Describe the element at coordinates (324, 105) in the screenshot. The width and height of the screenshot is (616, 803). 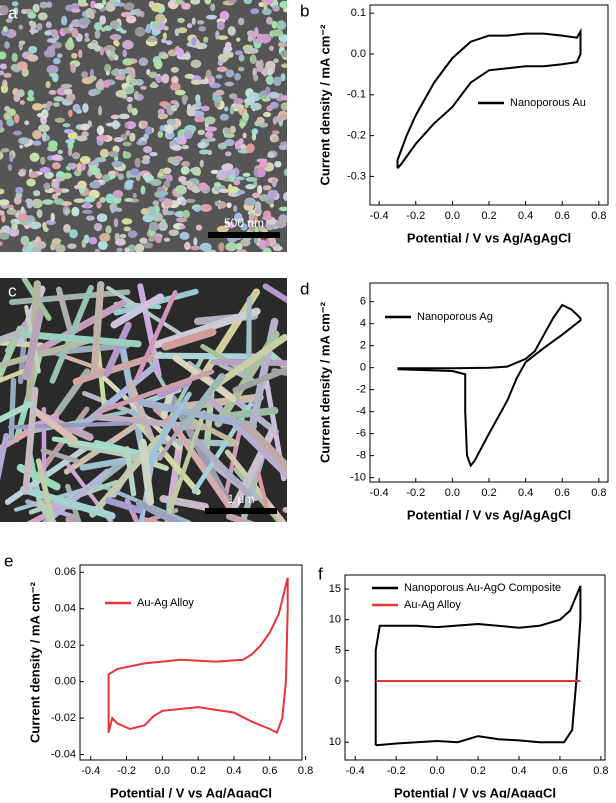
I see `y-axis-title: Current density / mA cm⁻²` at that location.